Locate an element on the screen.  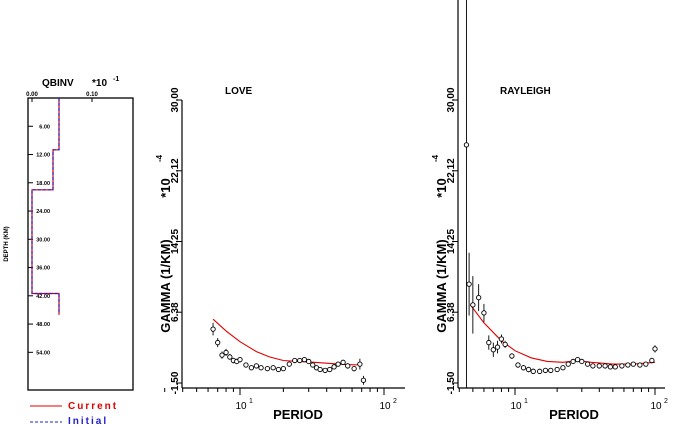
qbinv-series-initial is located at coordinates (45, 206).